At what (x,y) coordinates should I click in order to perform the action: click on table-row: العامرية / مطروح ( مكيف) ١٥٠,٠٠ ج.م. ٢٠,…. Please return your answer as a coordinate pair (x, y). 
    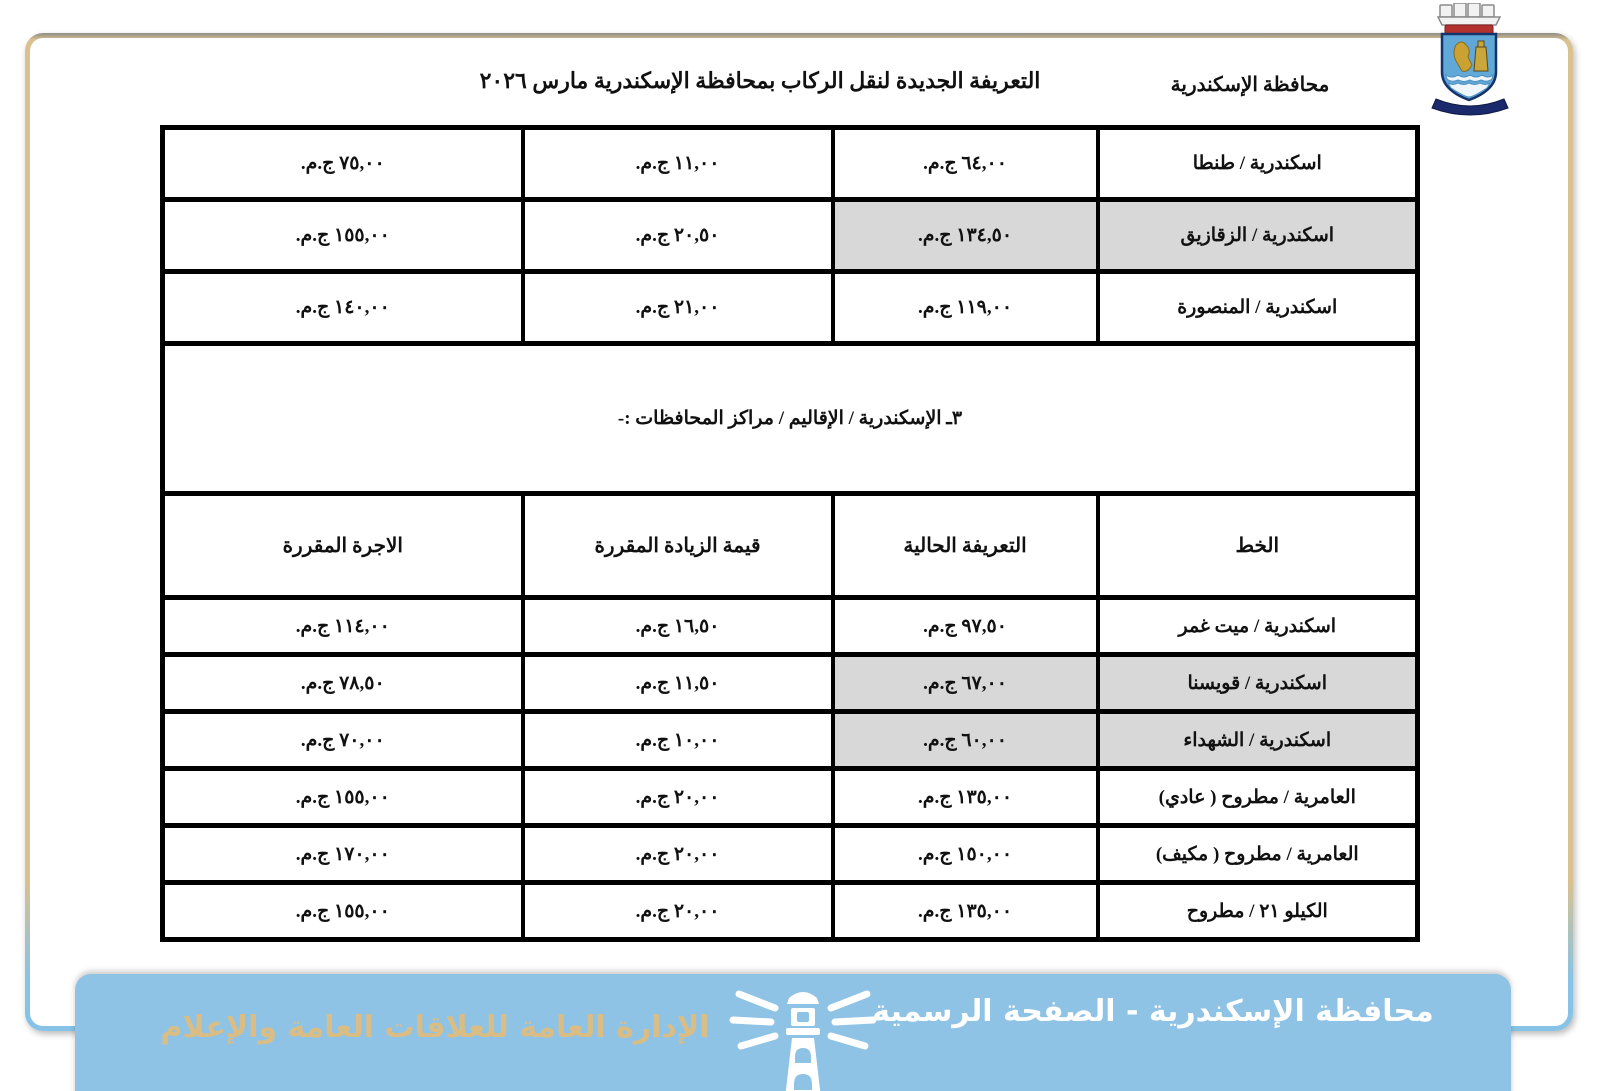
    Looking at the image, I should click on (790, 854).